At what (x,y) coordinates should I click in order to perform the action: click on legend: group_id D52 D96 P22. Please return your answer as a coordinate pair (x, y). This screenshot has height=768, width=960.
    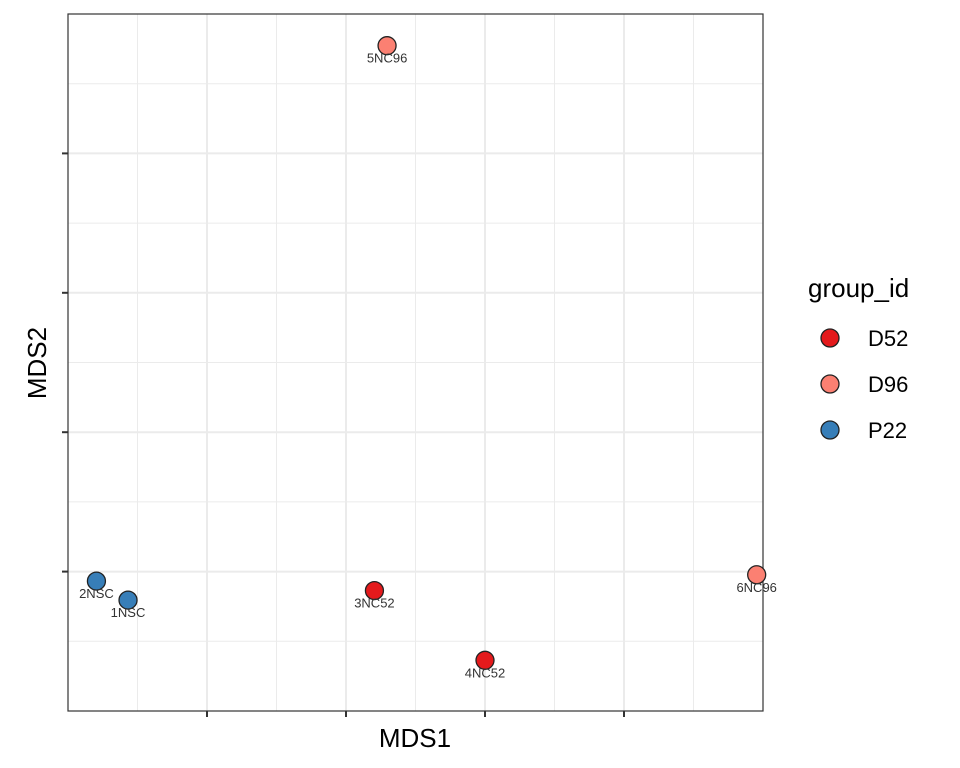
    Looking at the image, I should click on (858, 358).